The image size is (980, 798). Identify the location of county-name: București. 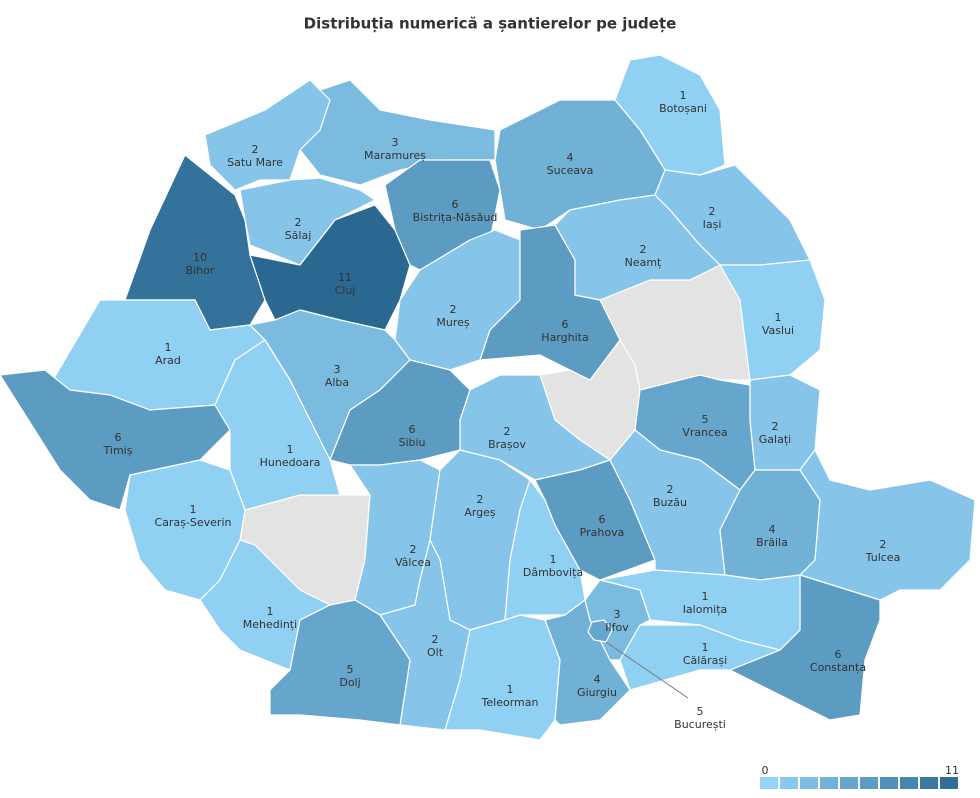
(700, 724).